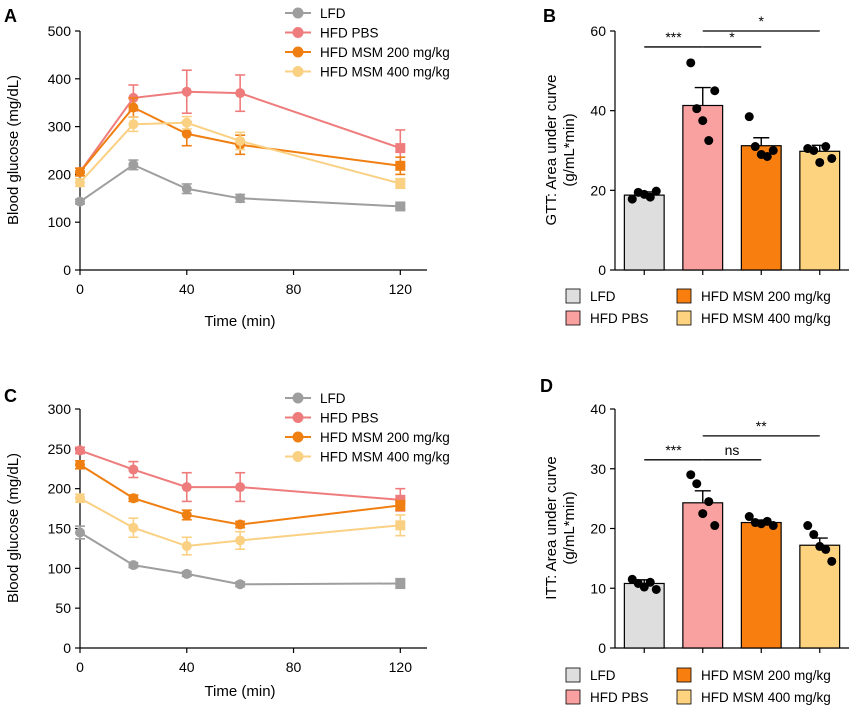 This screenshot has width=858, height=712. I want to click on y-tick-label: 60, so click(598, 31).